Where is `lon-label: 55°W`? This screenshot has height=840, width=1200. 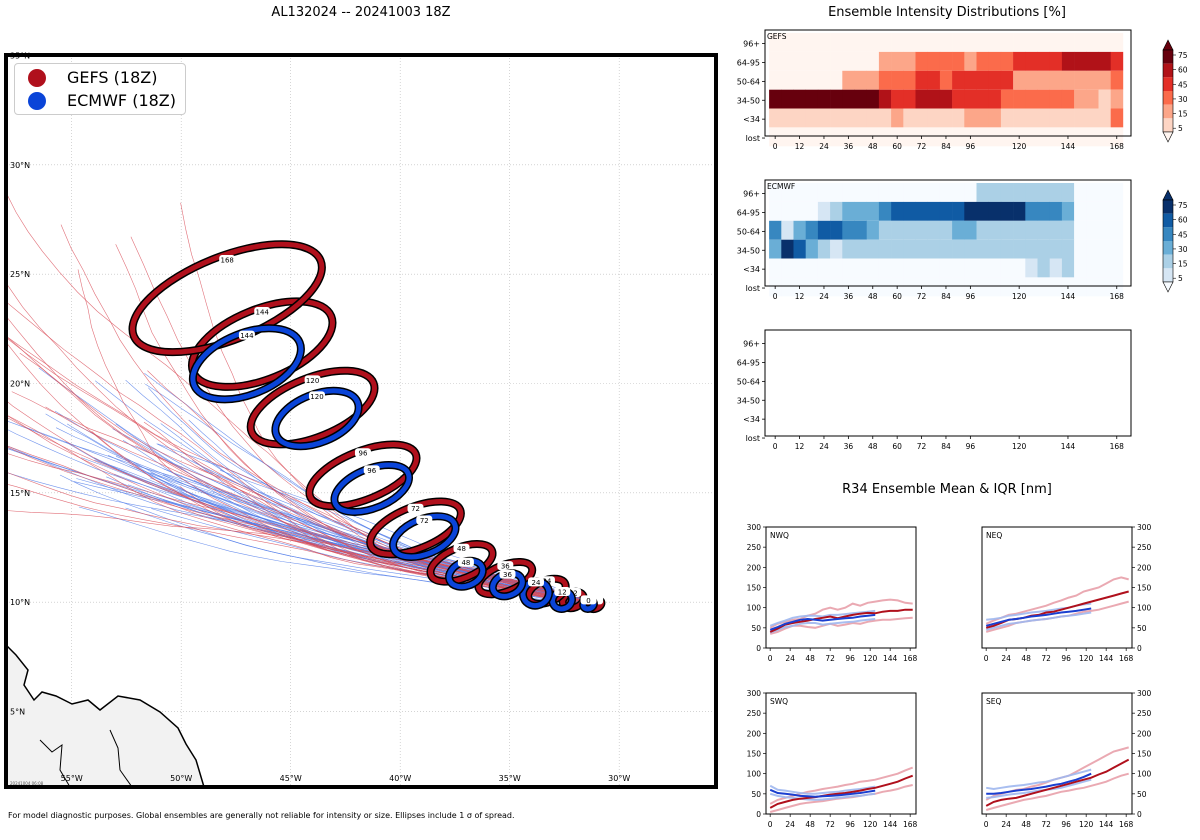 lon-label: 55°W is located at coordinates (72, 778).